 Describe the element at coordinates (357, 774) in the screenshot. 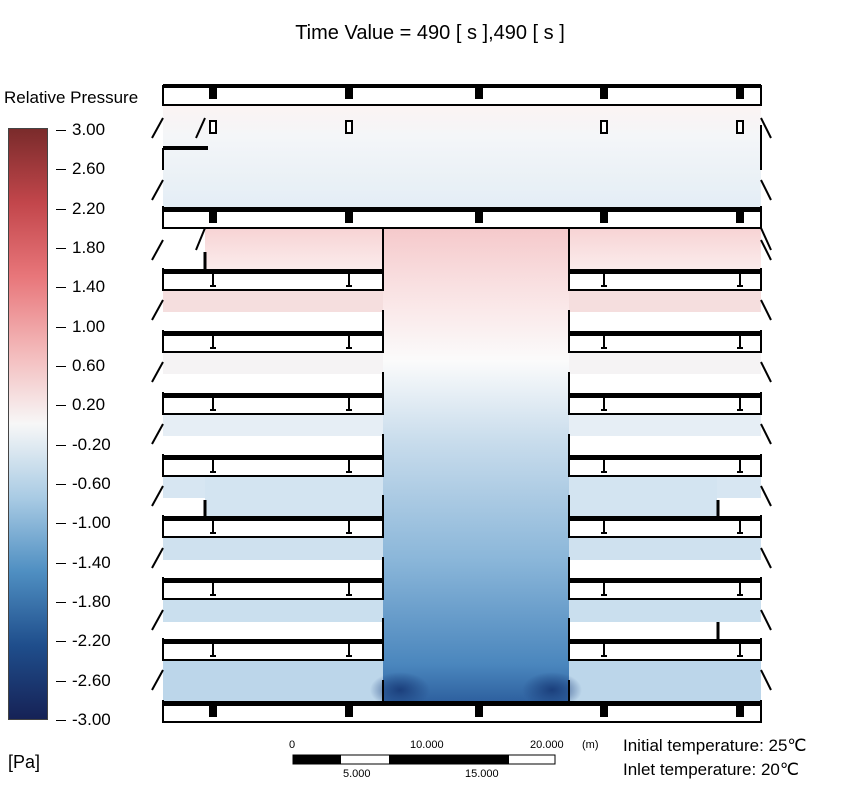

I see `scale-label-5: 5.000` at that location.